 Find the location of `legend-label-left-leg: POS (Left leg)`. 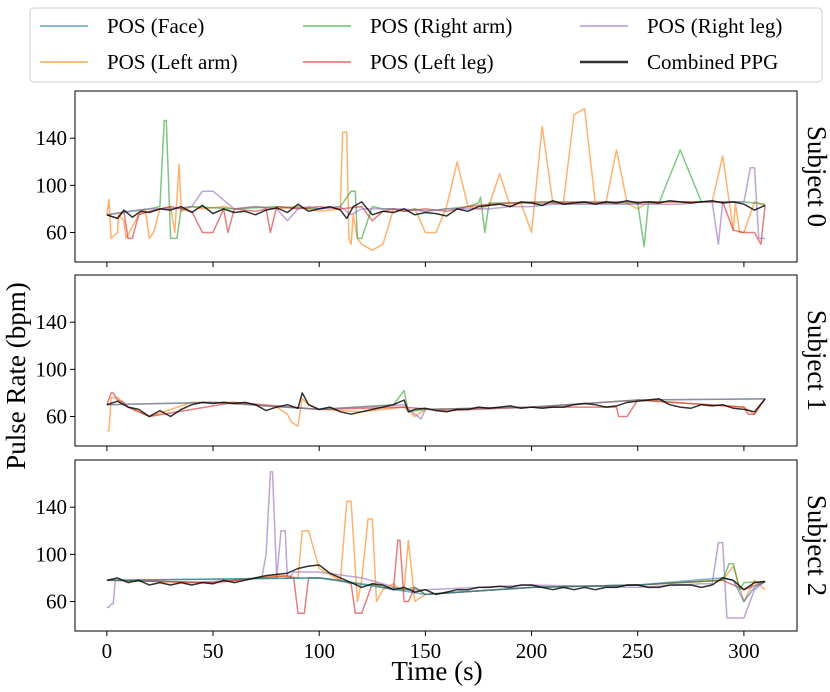

legend-label-left-leg: POS (Left leg) is located at coordinates (432, 62).